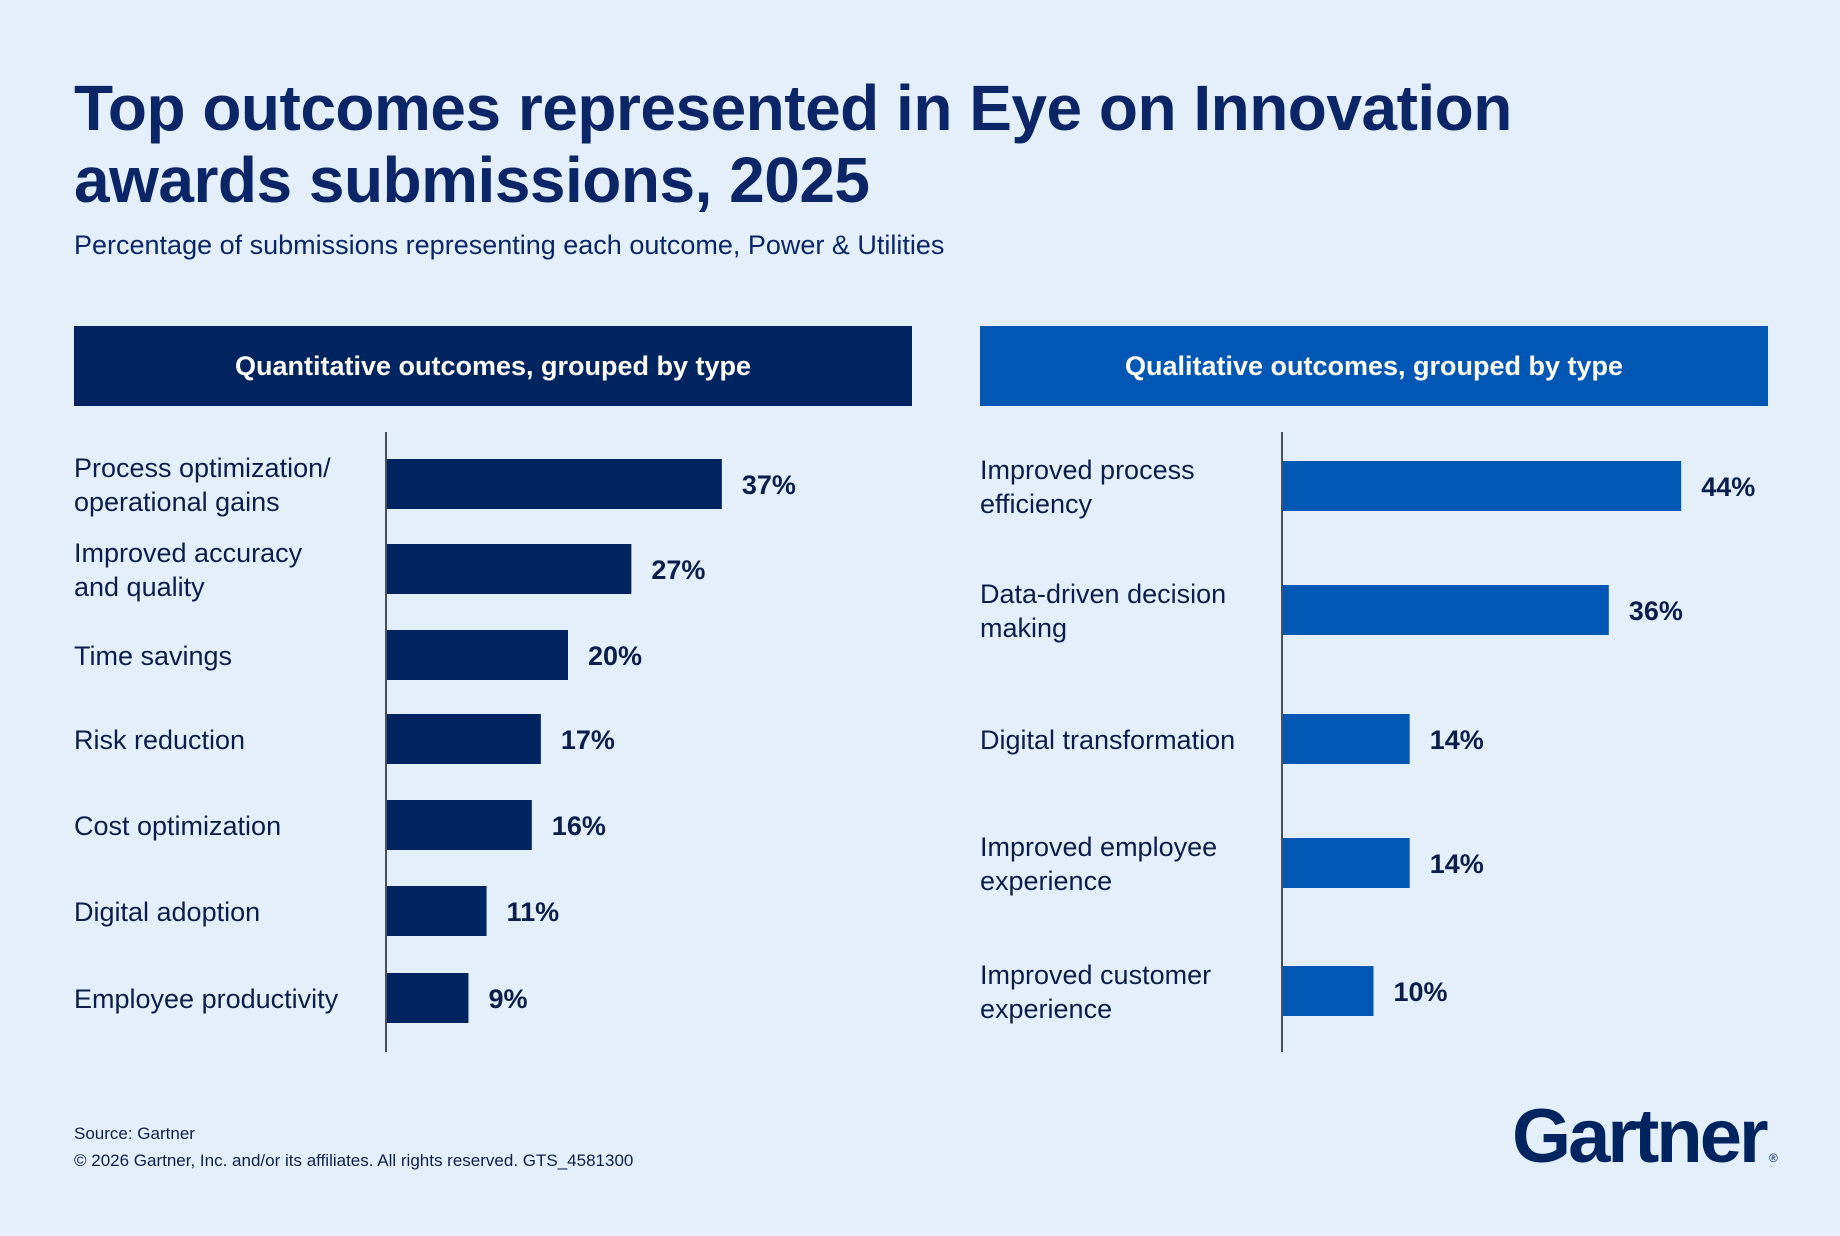 This screenshot has width=1840, height=1236. Describe the element at coordinates (159, 740) in the screenshot. I see `quantitative-category-label: Risk reduction` at that location.